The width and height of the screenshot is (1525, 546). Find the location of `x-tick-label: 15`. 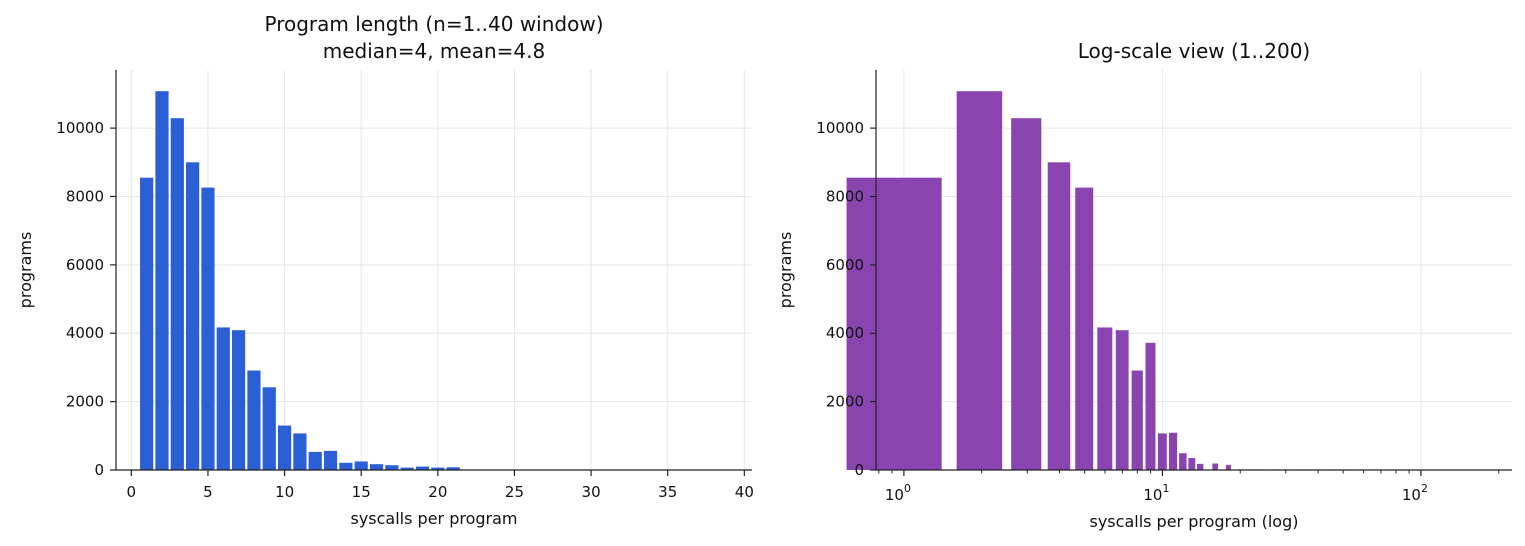

x-tick-label: 15 is located at coordinates (361, 492).